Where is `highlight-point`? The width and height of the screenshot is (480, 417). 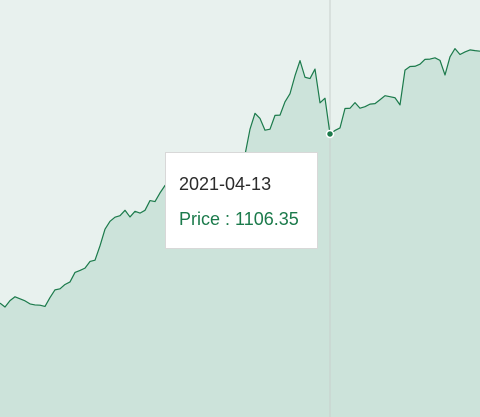
highlight-point is located at coordinates (330, 134).